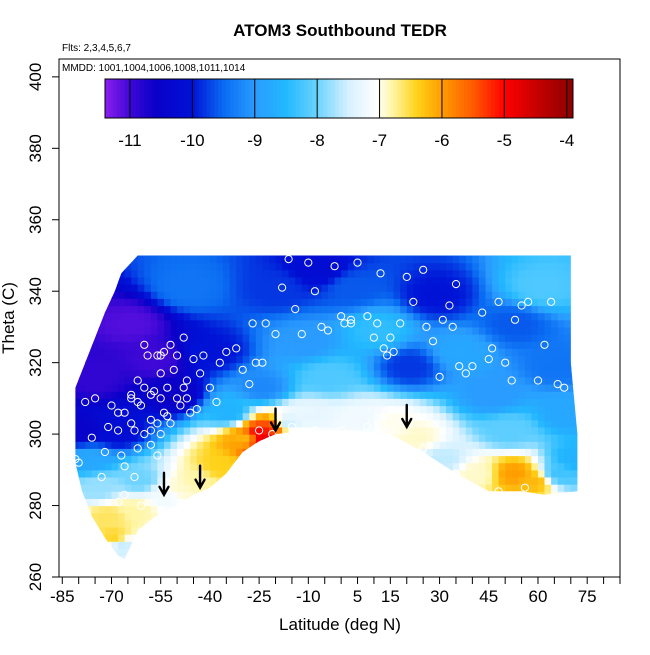 This screenshot has height=655, width=650. Describe the element at coordinates (407, 416) in the screenshot. I see `arrow-marker` at that location.